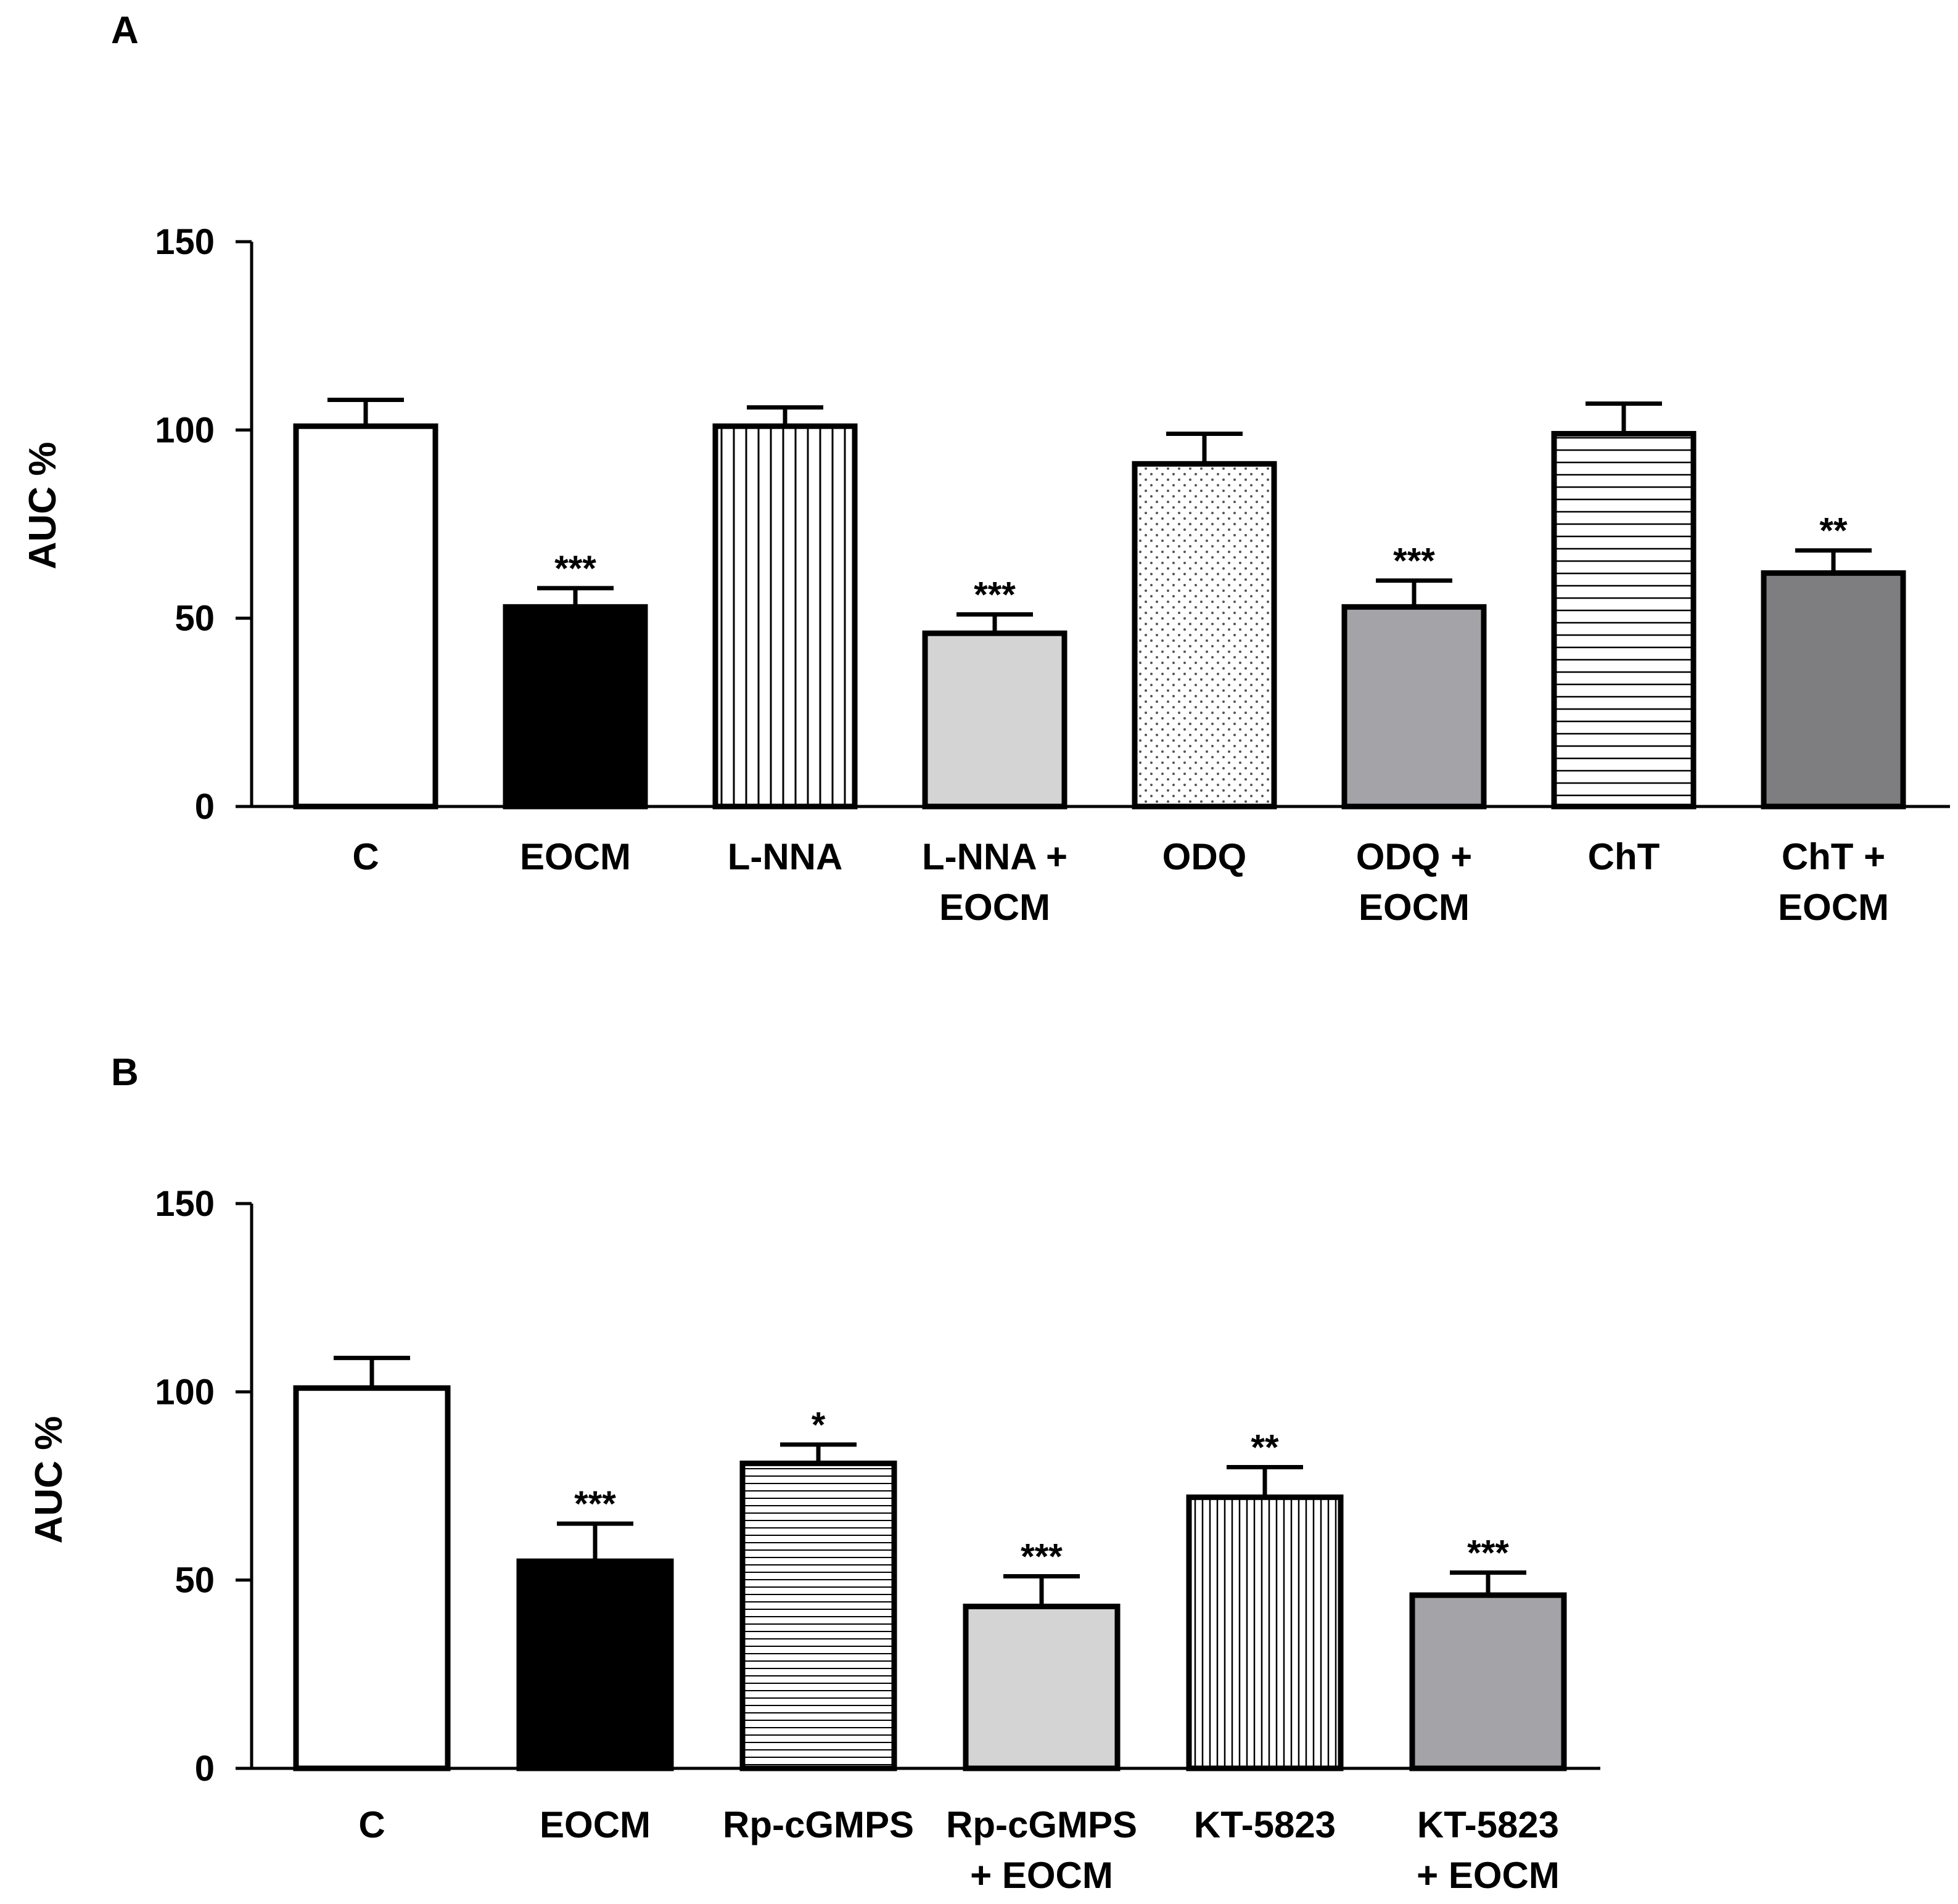 The height and width of the screenshot is (1904, 1958). Describe the element at coordinates (1624, 856) in the screenshot. I see `x-category-label: ChT` at that location.